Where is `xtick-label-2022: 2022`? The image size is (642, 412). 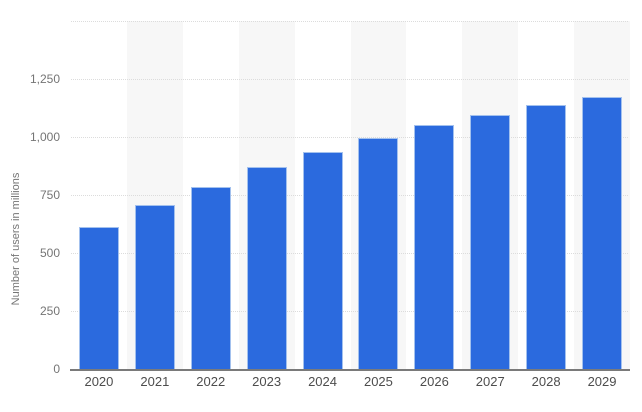 xtick-label-2022: 2022 is located at coordinates (211, 381).